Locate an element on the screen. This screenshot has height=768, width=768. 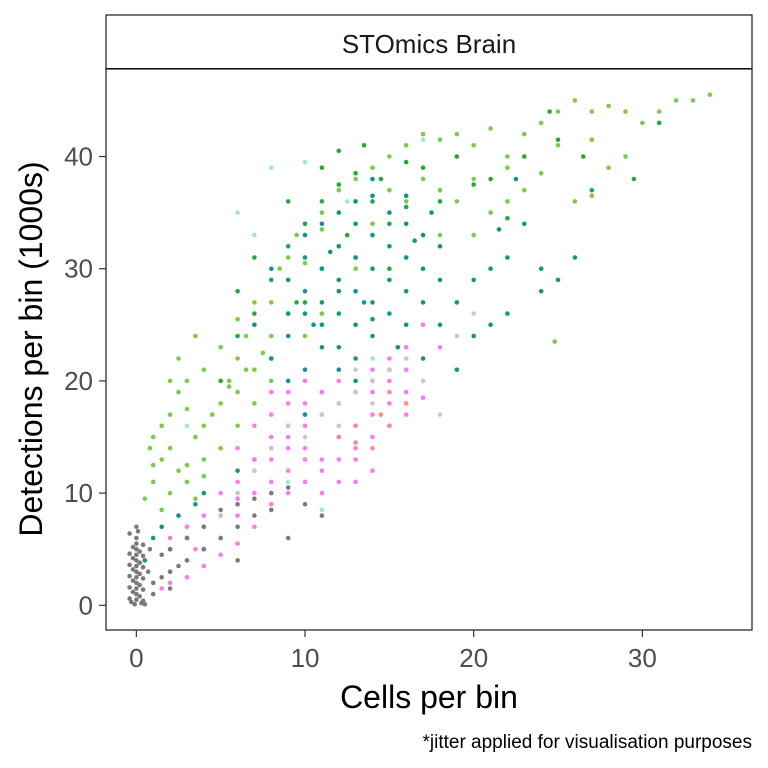
y-axis-title: Detections per bin (1000s) is located at coordinates (31, 348).